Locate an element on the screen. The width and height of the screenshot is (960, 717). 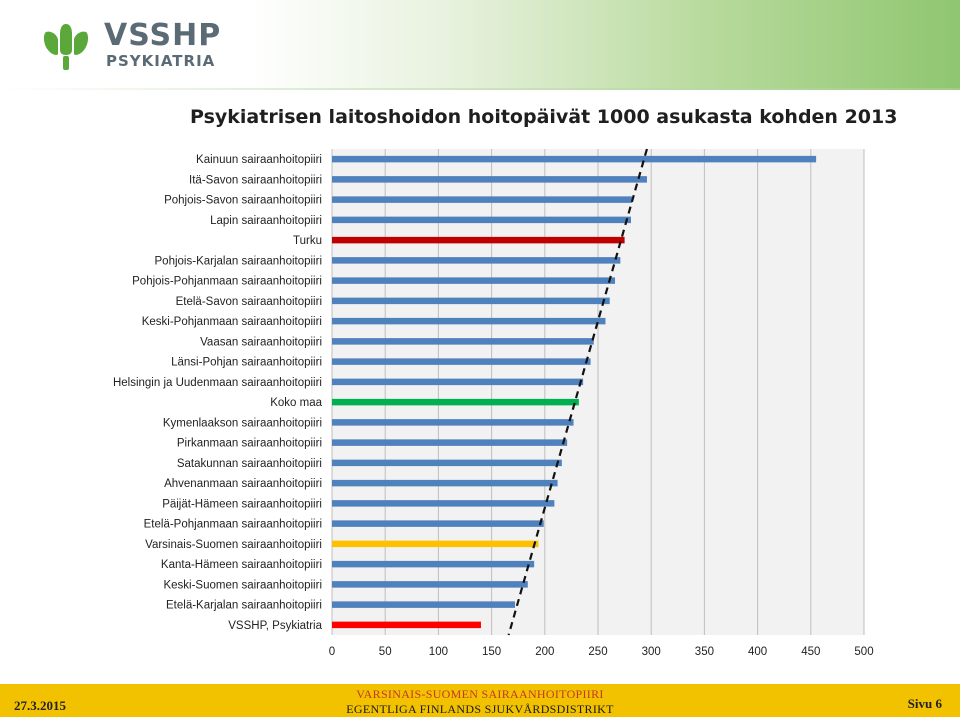
category-label: Turku is located at coordinates (307, 241).